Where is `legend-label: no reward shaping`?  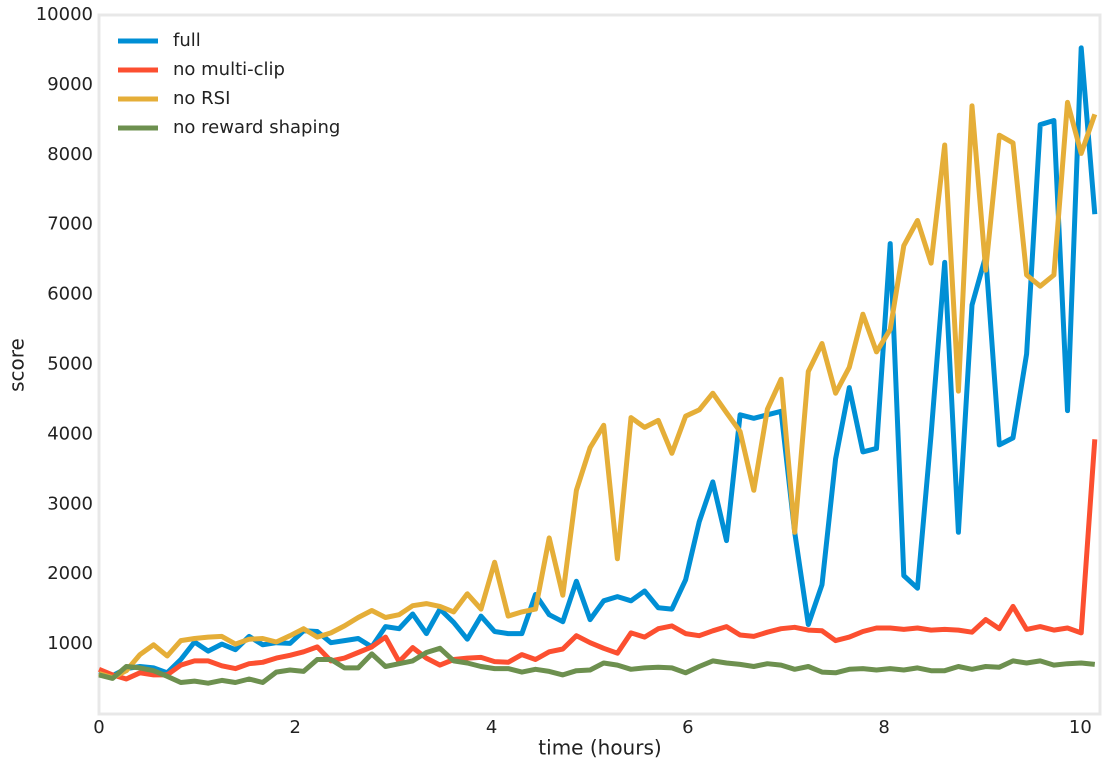
legend-label: no reward shaping is located at coordinates (256, 127).